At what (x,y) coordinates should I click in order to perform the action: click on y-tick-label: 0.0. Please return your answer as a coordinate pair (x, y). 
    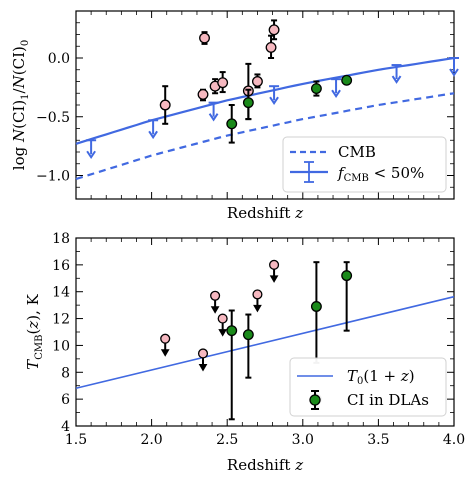
    Looking at the image, I should click on (59, 59).